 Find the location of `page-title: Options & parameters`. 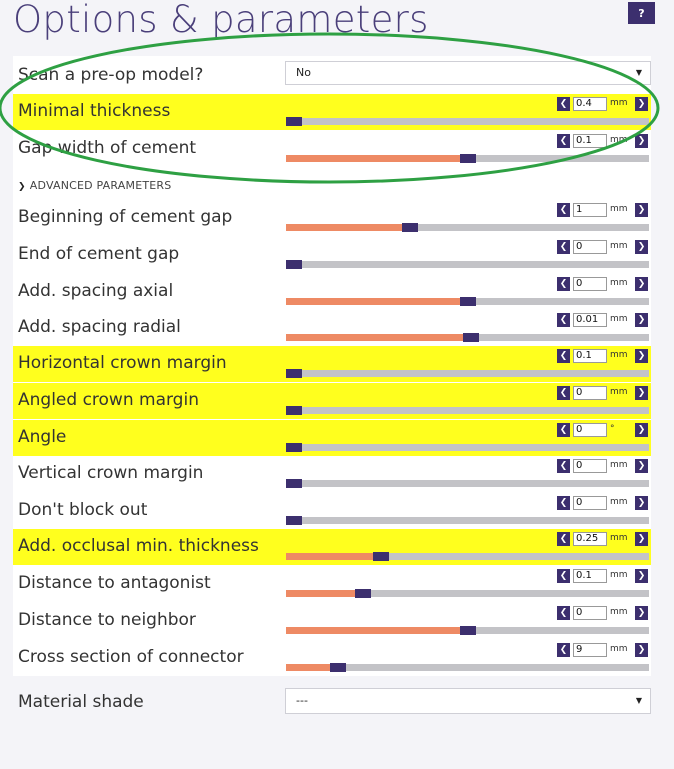

page-title: Options & parameters is located at coordinates (221, 20).